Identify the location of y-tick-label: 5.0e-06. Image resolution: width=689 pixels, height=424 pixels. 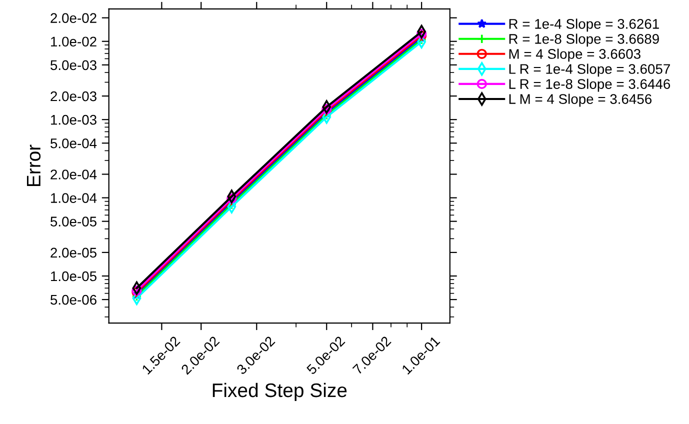
(73, 299).